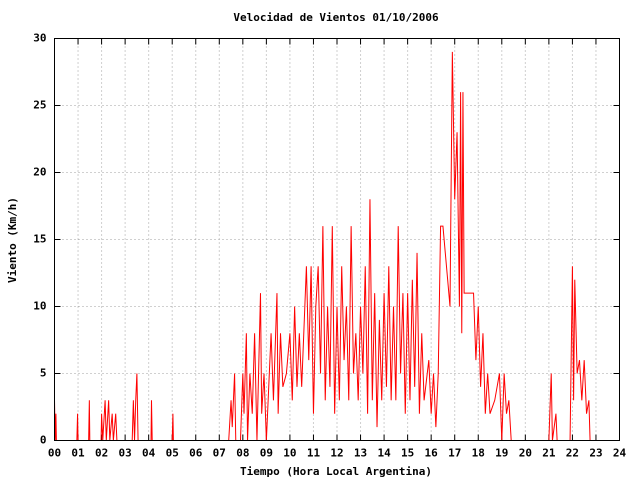  Describe the element at coordinates (125, 453) in the screenshot. I see `x-tick-label: 03` at that location.